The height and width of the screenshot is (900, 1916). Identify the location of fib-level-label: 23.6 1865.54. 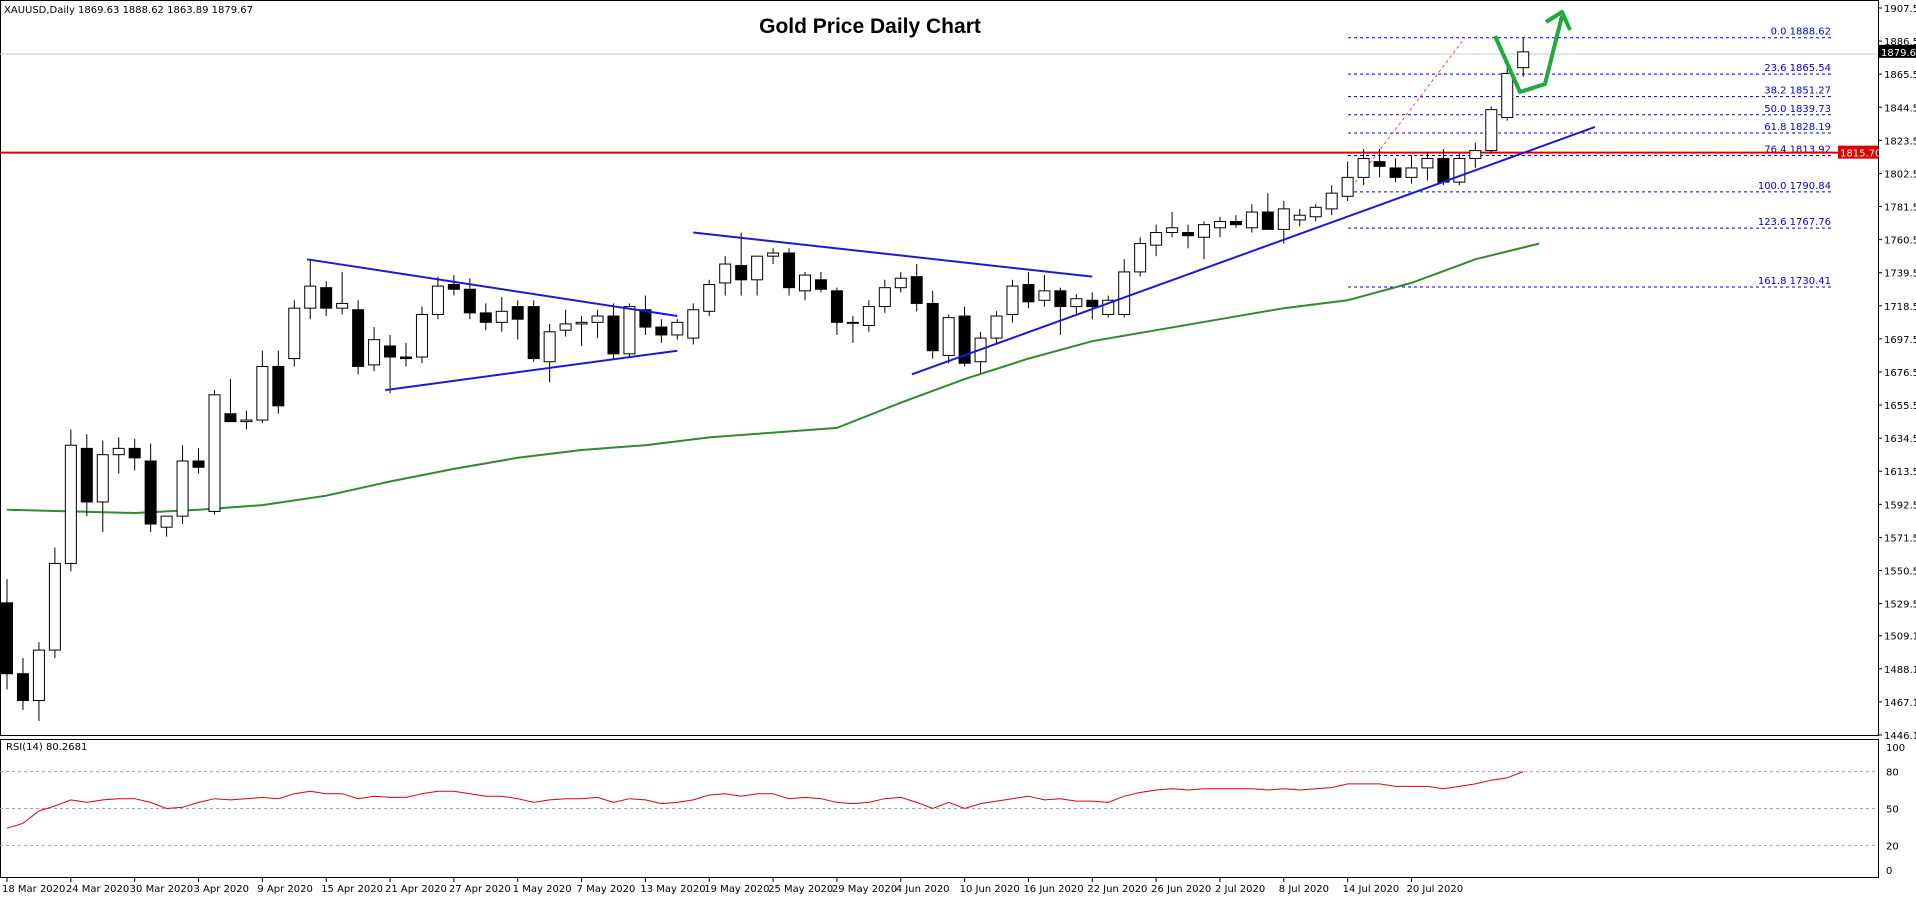
(1797, 68).